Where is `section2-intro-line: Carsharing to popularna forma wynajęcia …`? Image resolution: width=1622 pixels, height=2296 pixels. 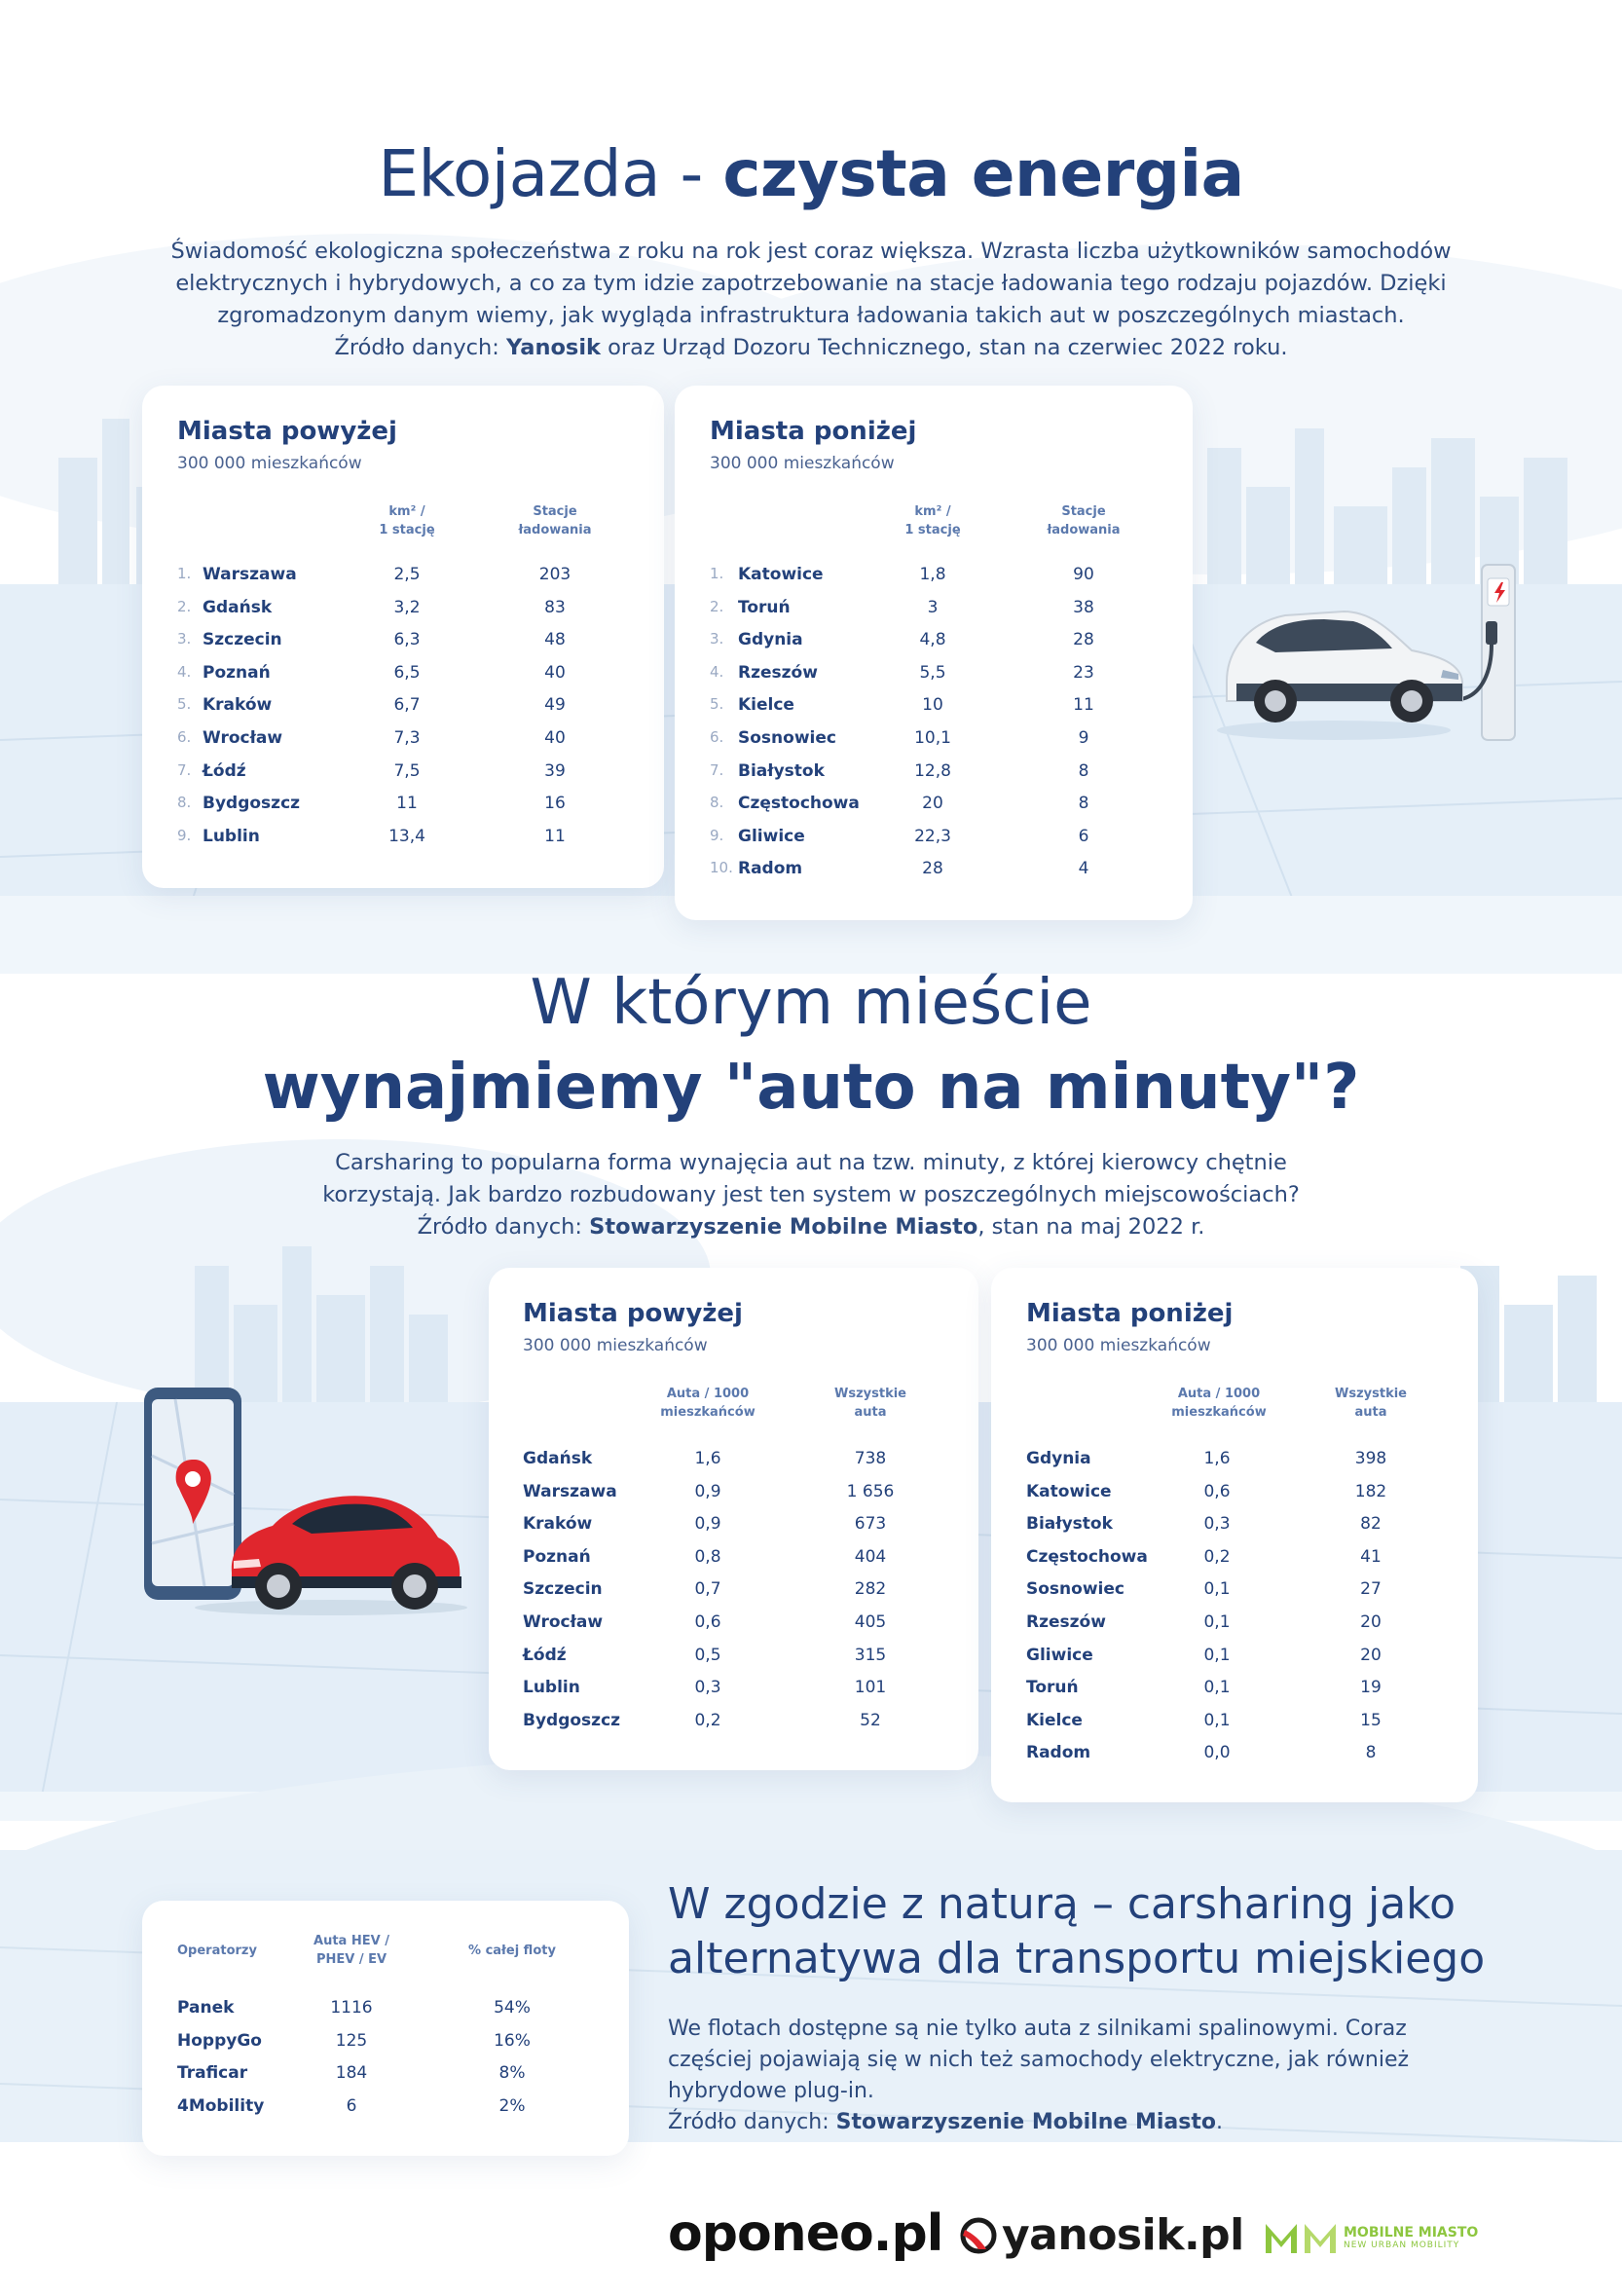 section2-intro-line: Carsharing to popularna forma wynajęcia … is located at coordinates (811, 1163).